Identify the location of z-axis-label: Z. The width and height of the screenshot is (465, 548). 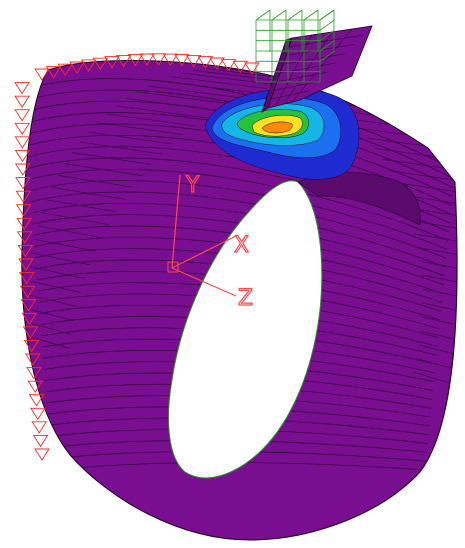
(245, 298).